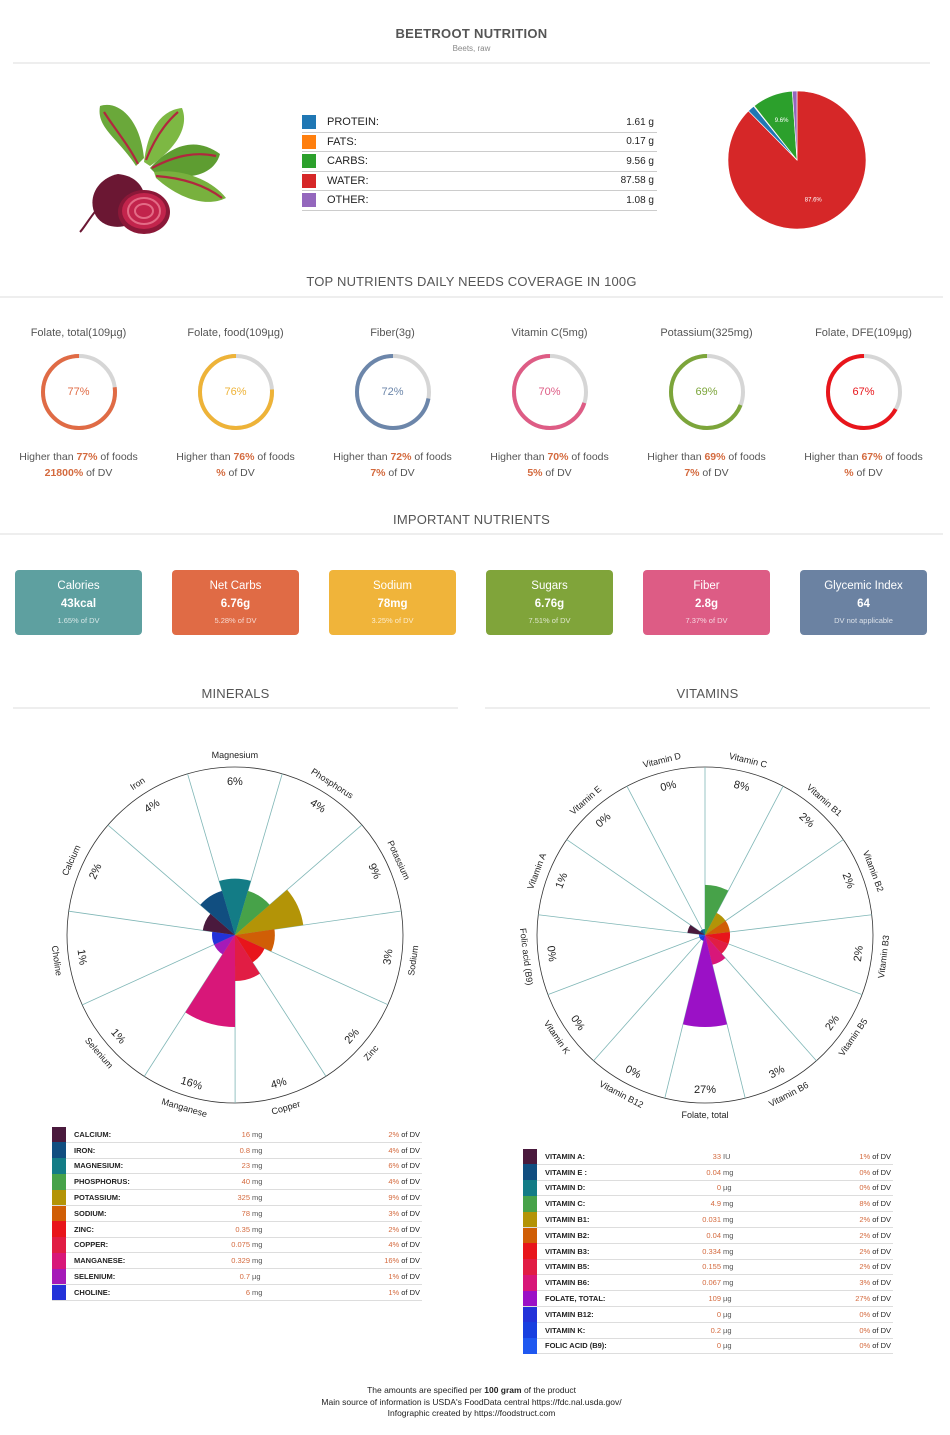 The image size is (950, 1435). I want to click on nutrient-name: SODIUM:, so click(90, 1213).